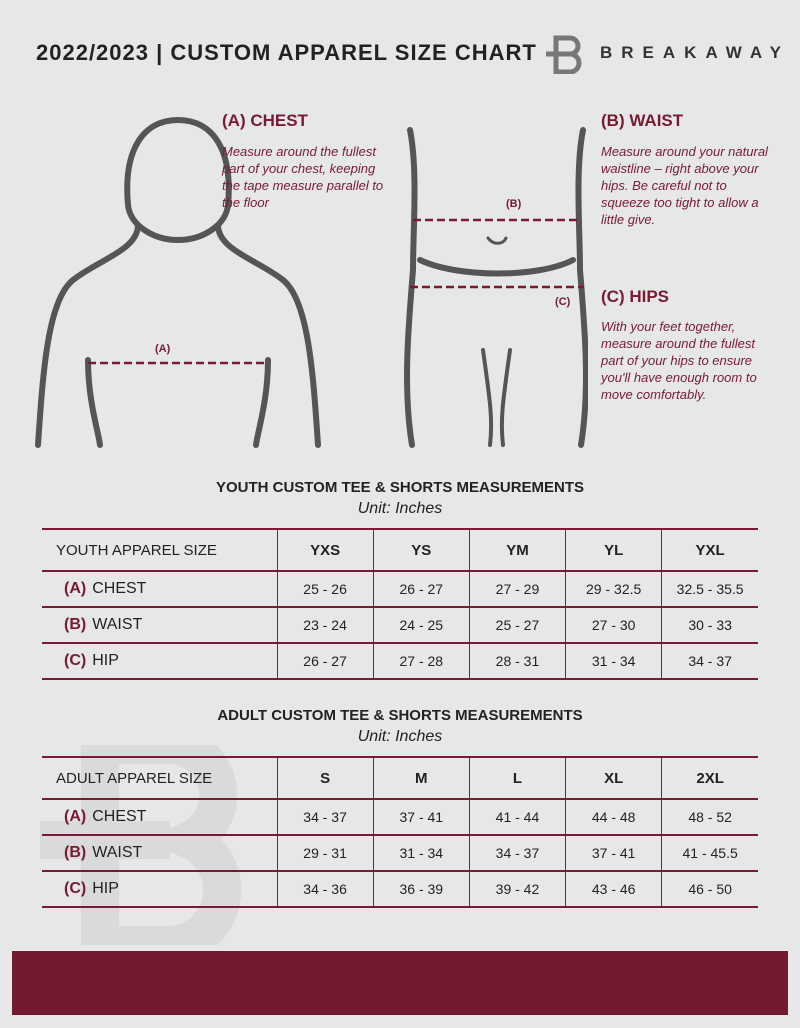  I want to click on breakaway-logo-icon, so click(564, 54).